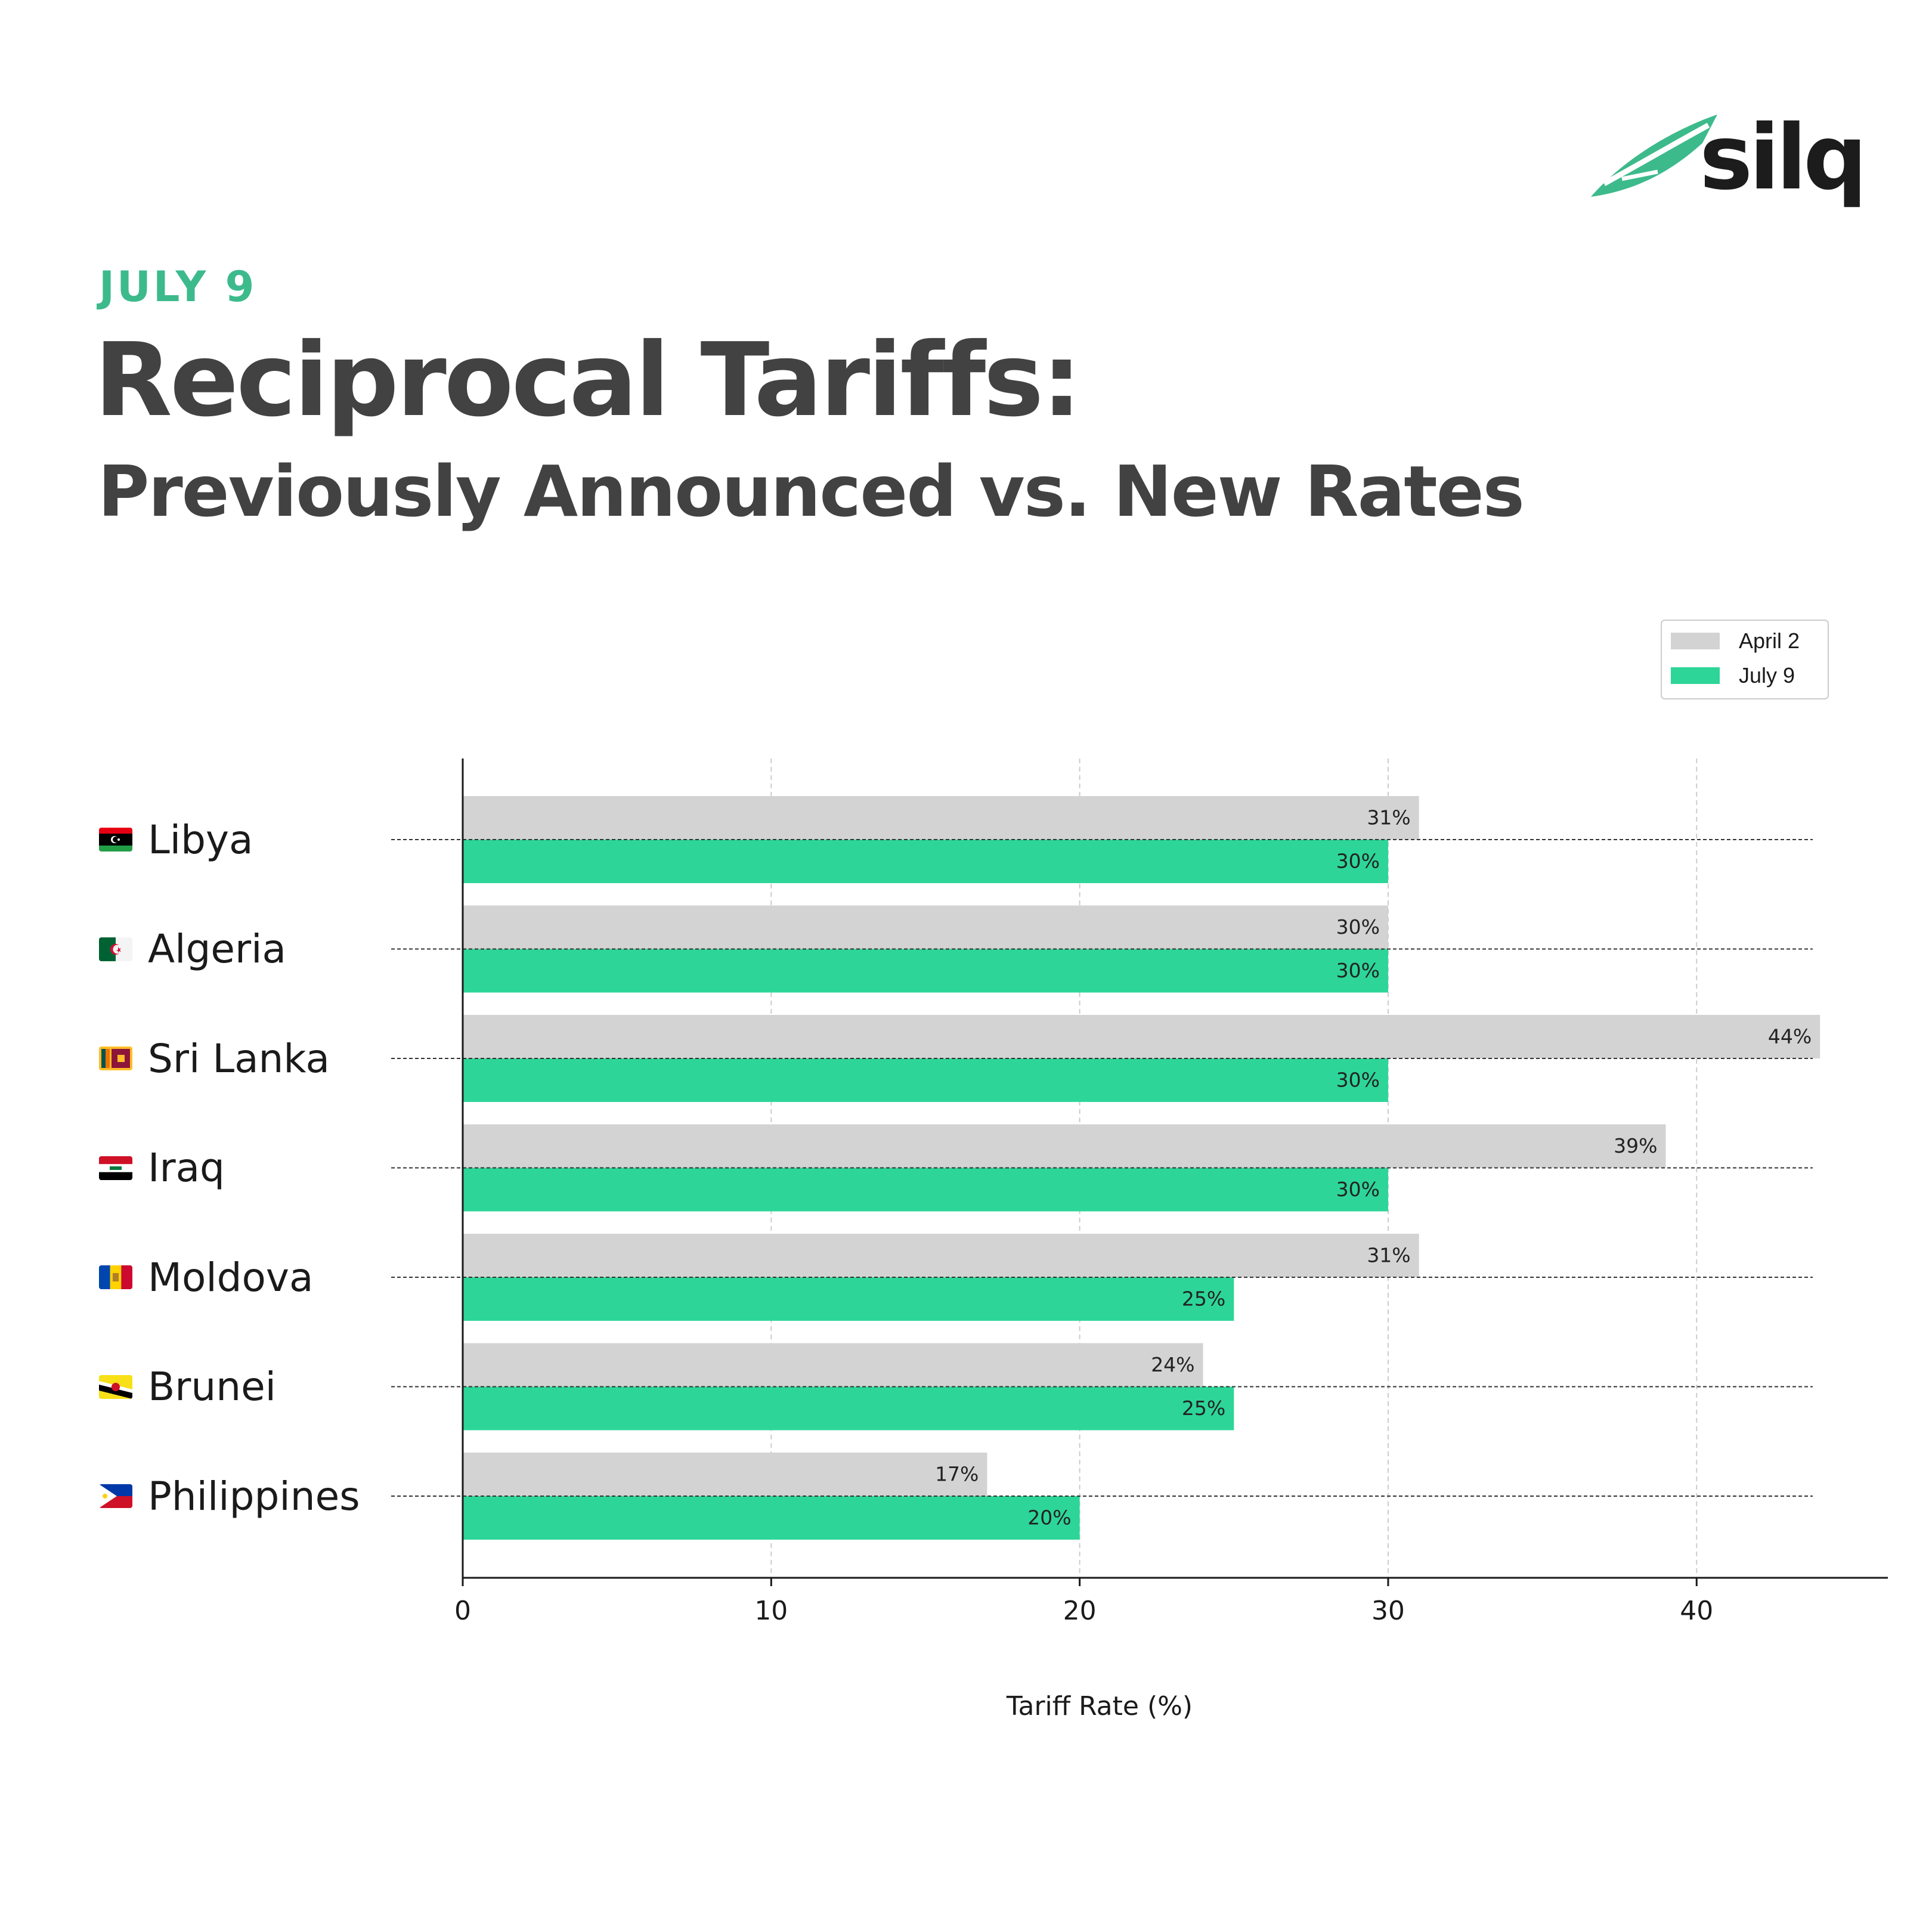  Describe the element at coordinates (1636, 1145) in the screenshot. I see `data-label-april-2: 39%` at that location.